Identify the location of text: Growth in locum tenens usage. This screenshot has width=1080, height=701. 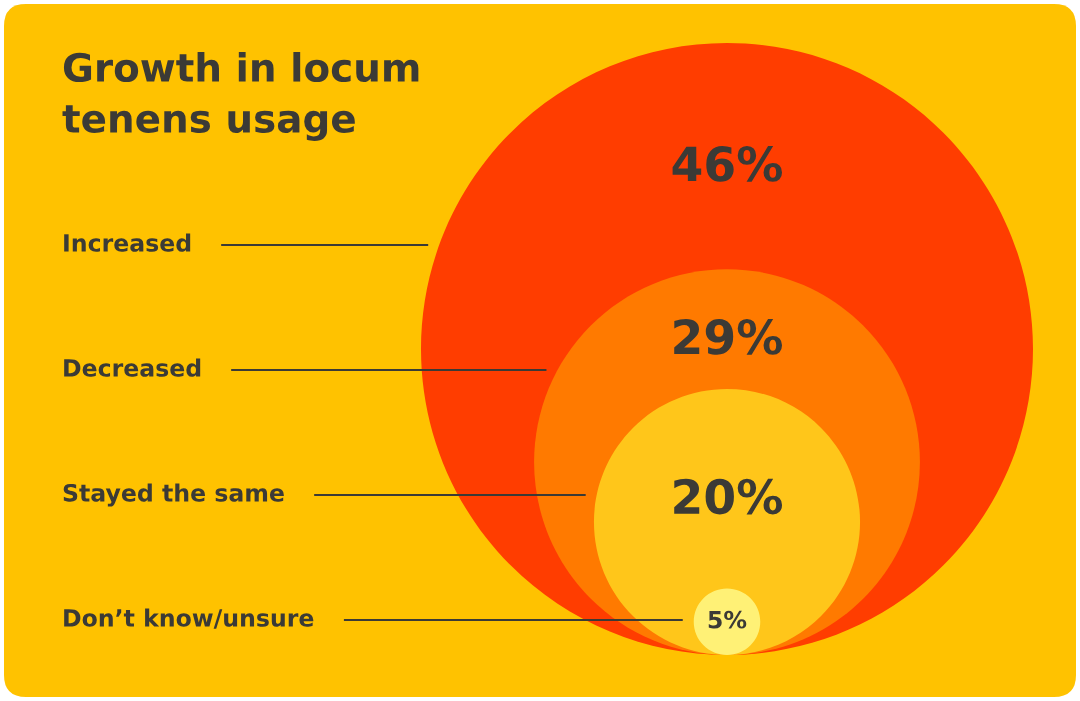
(240, 96).